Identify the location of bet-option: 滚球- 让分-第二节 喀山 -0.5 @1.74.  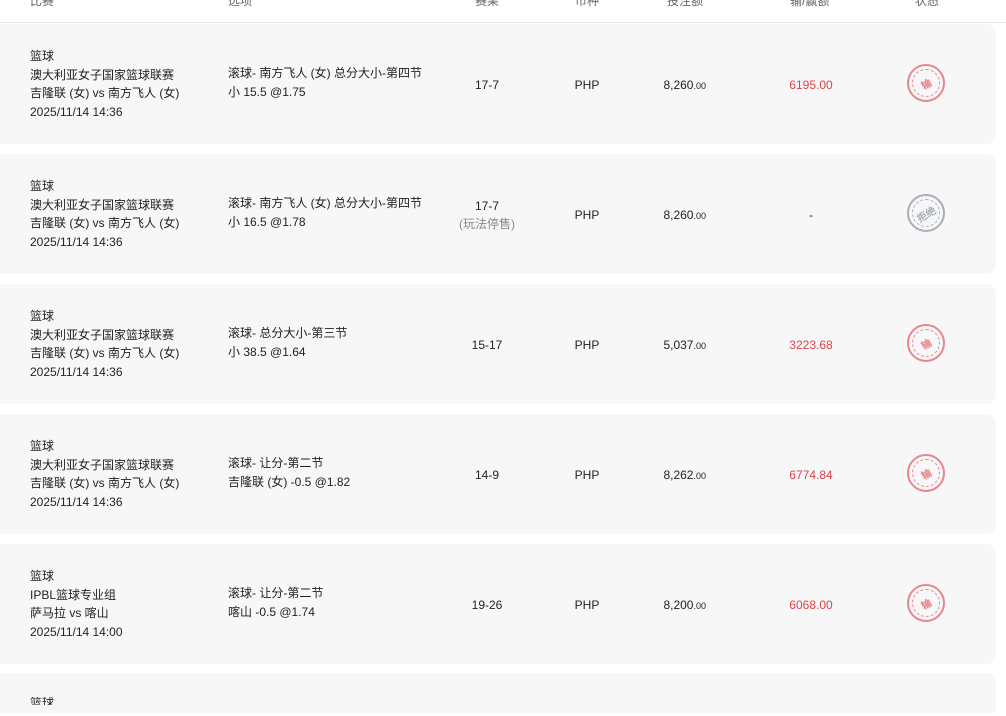
(275, 602).